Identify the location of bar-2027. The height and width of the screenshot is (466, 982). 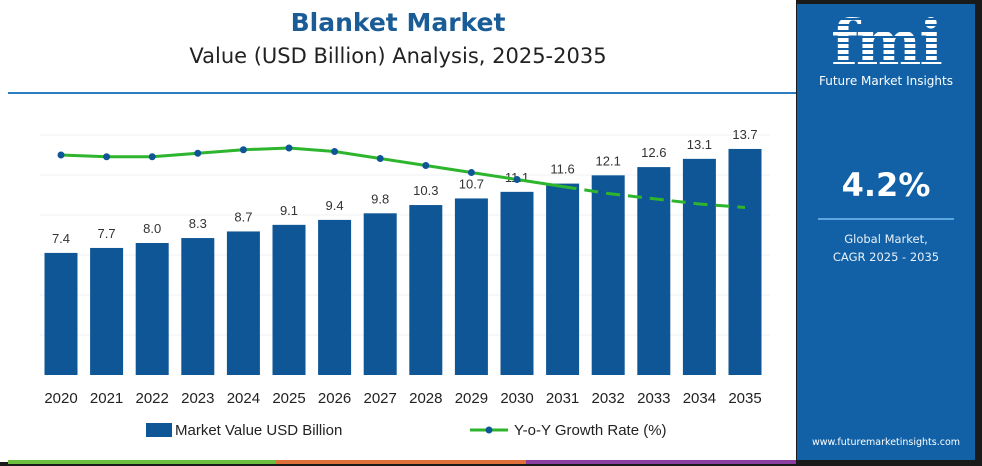
(380, 294).